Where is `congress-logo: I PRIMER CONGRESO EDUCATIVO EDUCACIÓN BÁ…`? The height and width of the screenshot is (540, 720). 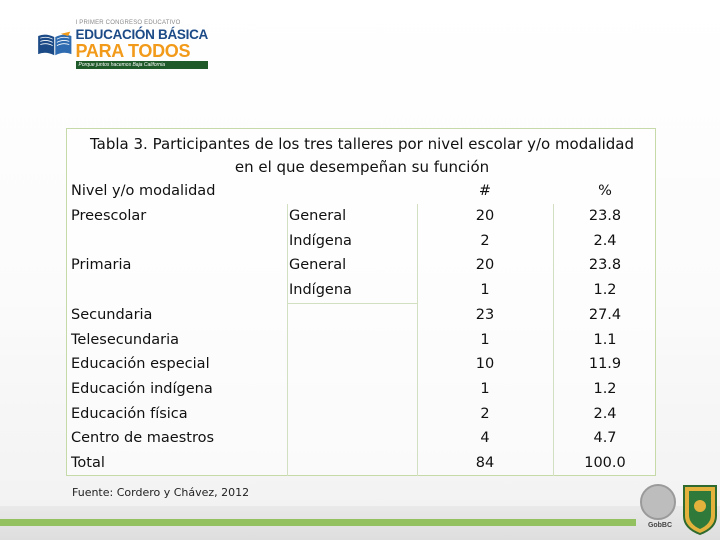 congress-logo: I PRIMER CONGRESO EDUCATIVO EDUCACIÓN BÁ… is located at coordinates (122, 44).